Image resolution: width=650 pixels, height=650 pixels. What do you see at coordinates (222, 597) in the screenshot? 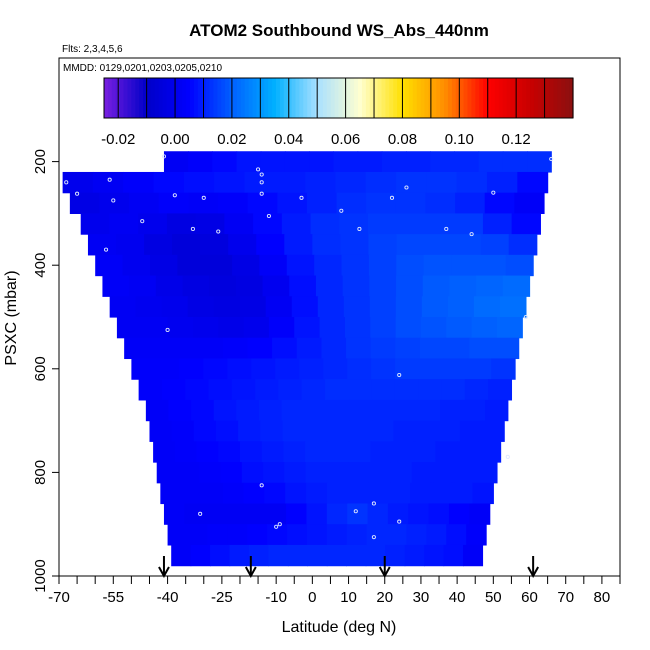
I see `x-tick-label: -25` at bounding box center [222, 597].